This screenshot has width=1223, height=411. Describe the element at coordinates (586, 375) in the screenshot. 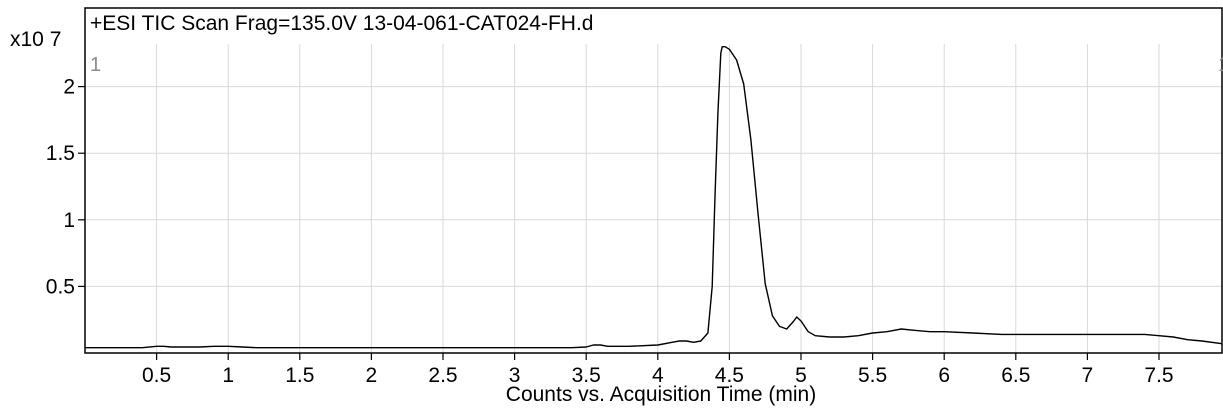

I see `x-tick-label: 3.5` at that location.